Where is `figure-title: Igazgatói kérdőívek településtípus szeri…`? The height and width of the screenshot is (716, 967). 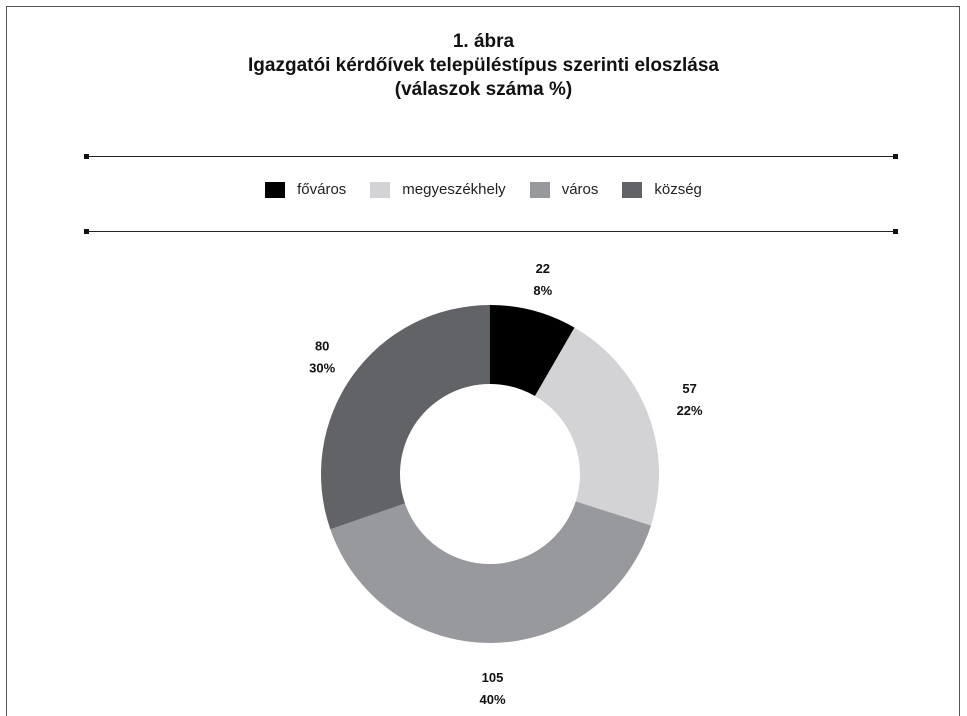 figure-title: Igazgatói kérdőívek településtípus szeri… is located at coordinates (483, 65).